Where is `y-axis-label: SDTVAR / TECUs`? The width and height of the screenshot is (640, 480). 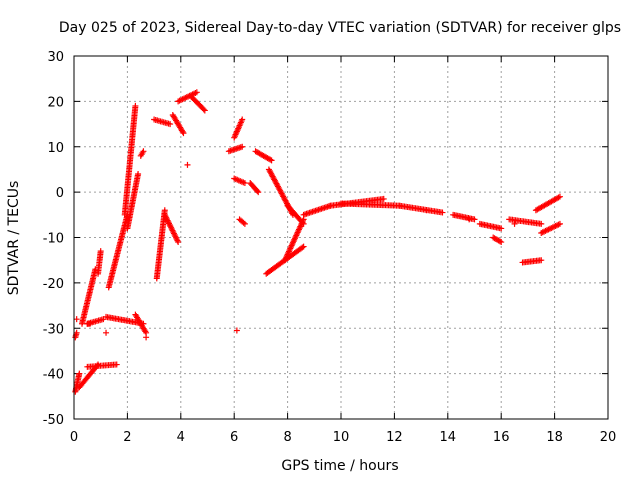
y-axis-label: SDTVAR / TECUs is located at coordinates (14, 238).